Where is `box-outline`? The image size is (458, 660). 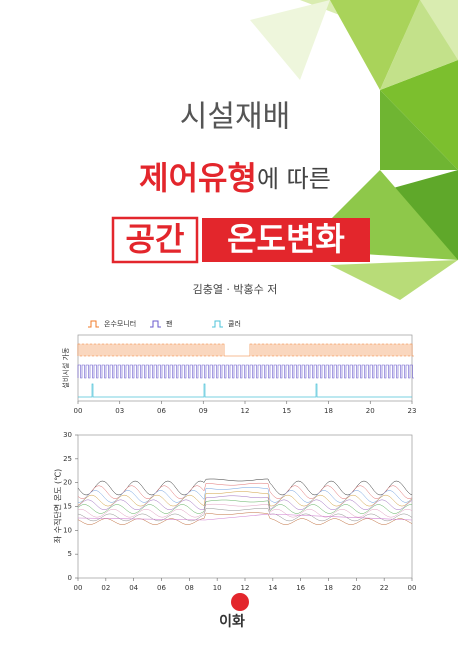 box-outline is located at coordinates (155, 240).